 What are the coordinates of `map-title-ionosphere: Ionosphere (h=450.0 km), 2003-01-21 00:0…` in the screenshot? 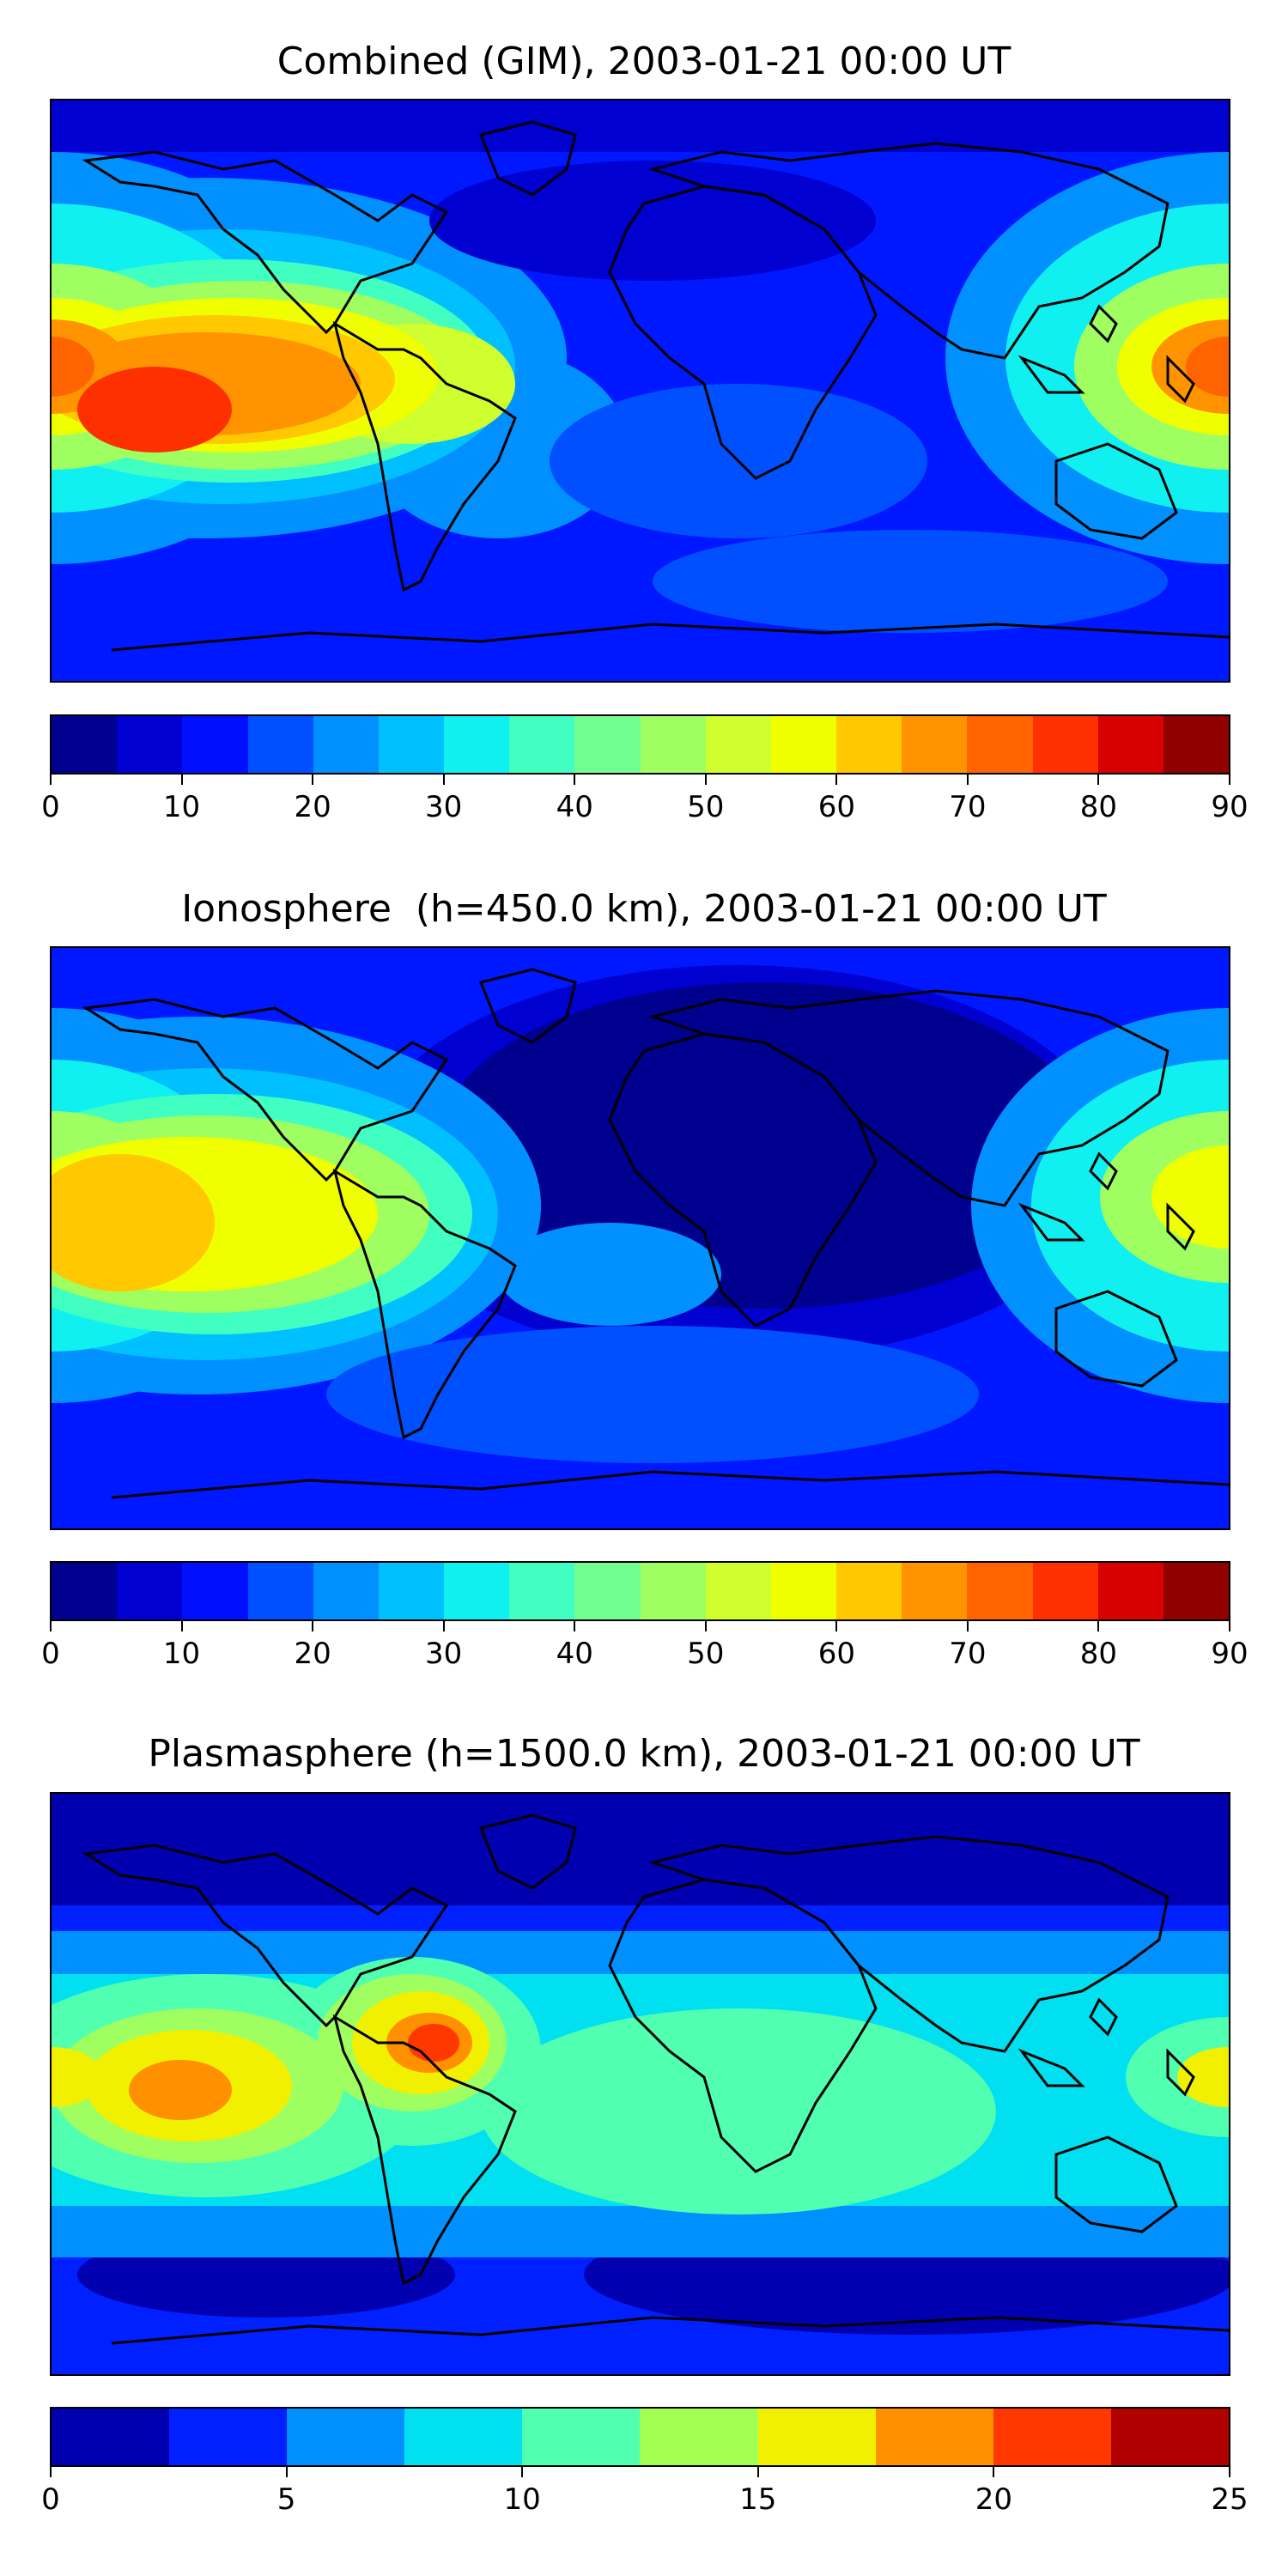 It's located at (644, 909).